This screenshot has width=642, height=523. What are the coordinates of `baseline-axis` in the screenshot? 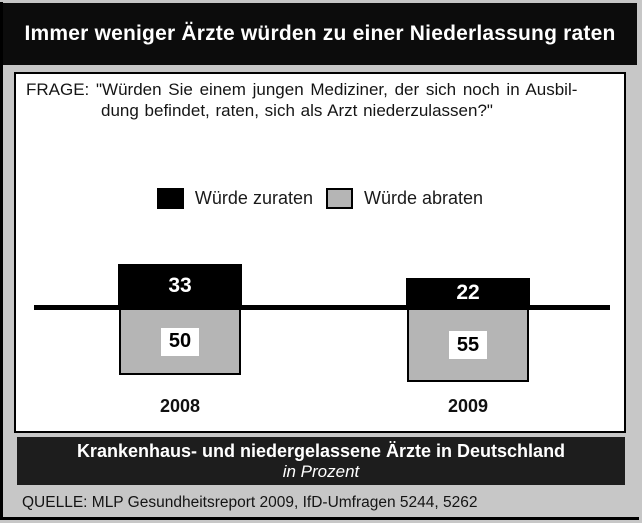 It's located at (322, 307).